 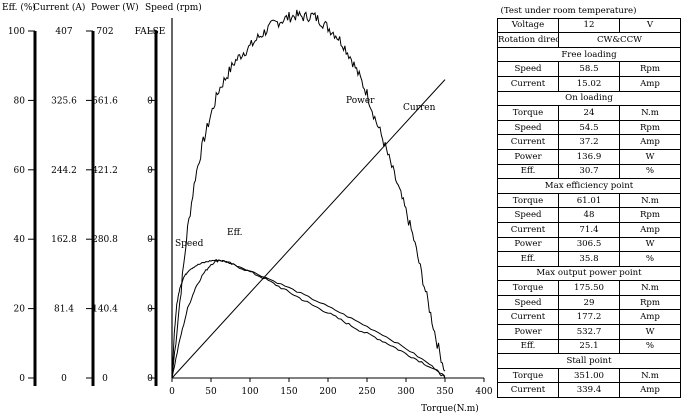 What do you see at coordinates (589, 127) in the screenshot?
I see `spec-row-value: 54.5` at bounding box center [589, 127].